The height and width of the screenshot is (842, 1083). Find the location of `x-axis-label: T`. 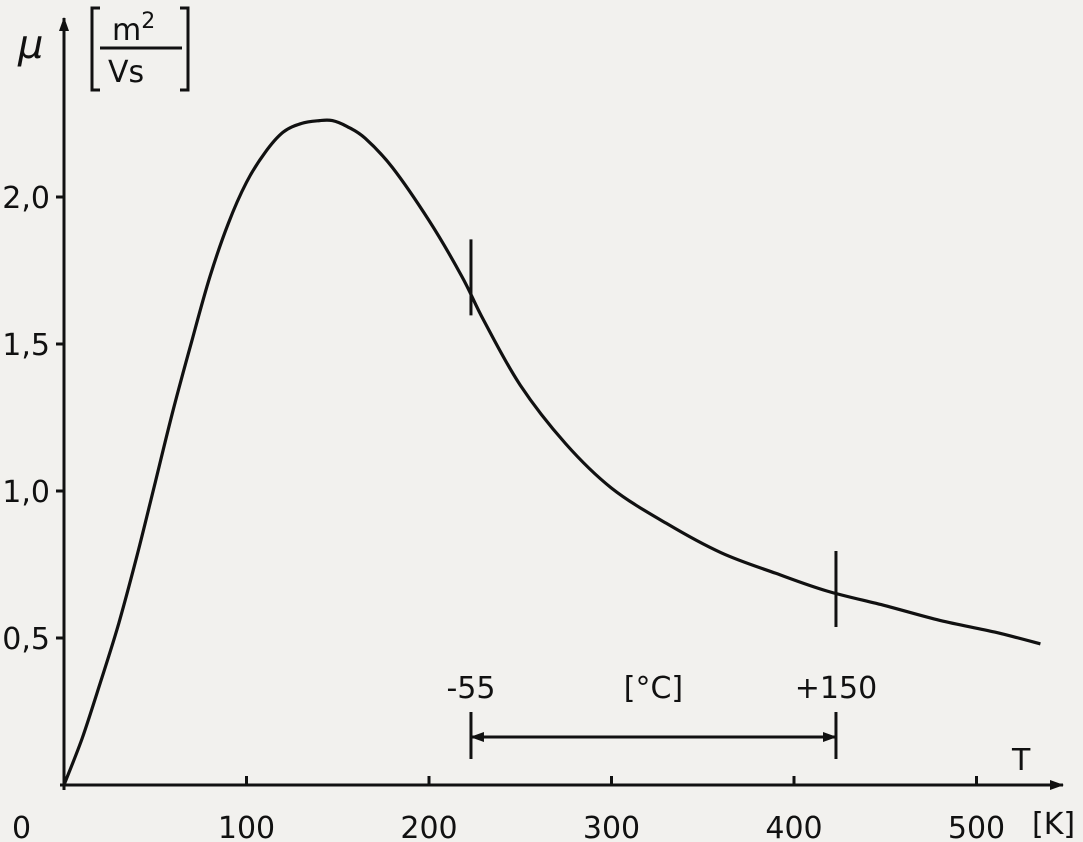

x-axis-label: T is located at coordinates (1021, 760).